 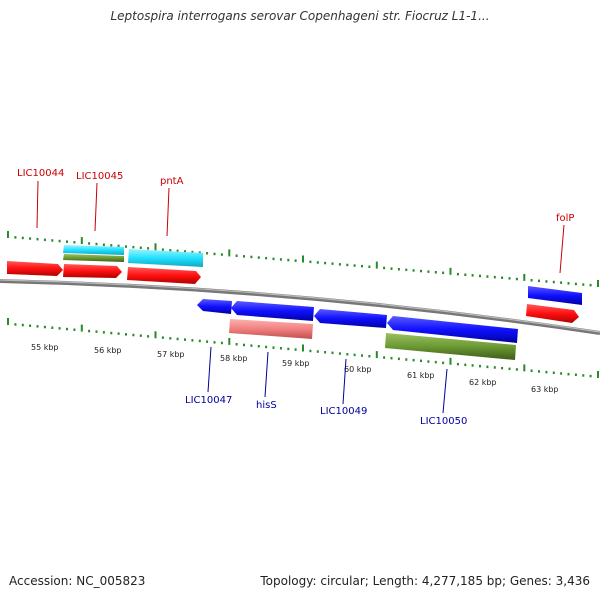 I want to click on tick-label: 60 kbp, so click(x=358, y=369).